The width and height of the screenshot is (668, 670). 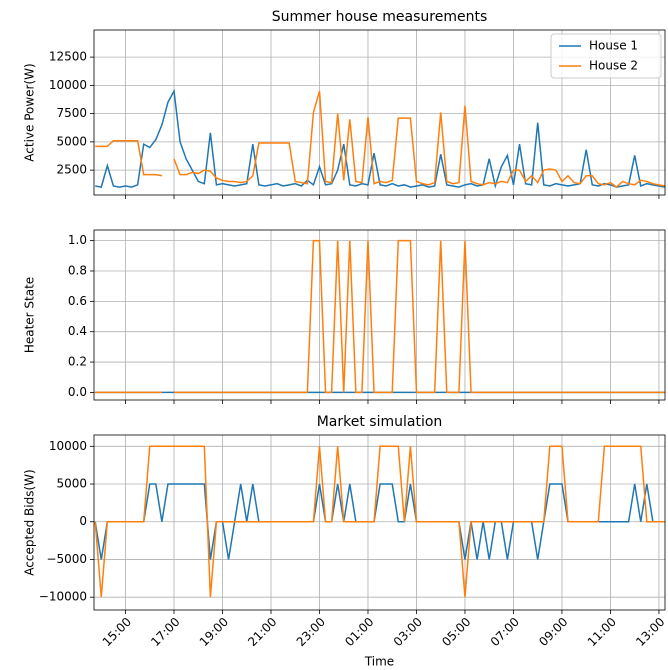 What do you see at coordinates (408, 632) in the screenshot?
I see `x-tick-label: 03:00` at bounding box center [408, 632].